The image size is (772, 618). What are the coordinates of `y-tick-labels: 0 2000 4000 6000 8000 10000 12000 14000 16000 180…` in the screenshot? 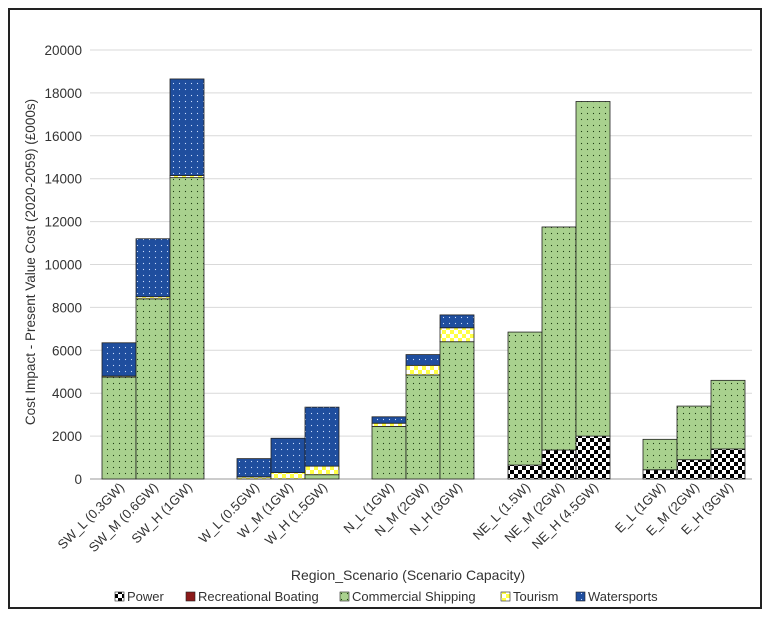 It's located at (63, 265).